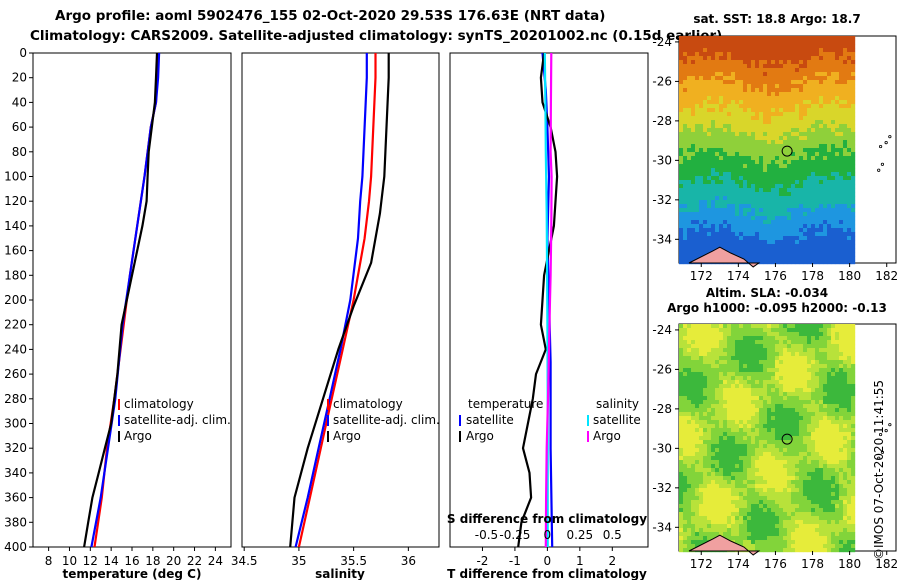 The width and height of the screenshot is (900, 580). What do you see at coordinates (812, 276) in the screenshot?
I see `lon-tick-label: 178` at bounding box center [812, 276].